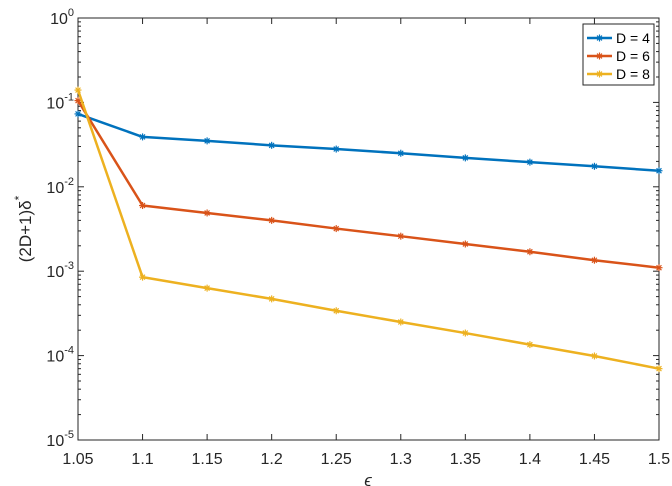 This screenshot has width=672, height=486. Describe the element at coordinates (207, 459) in the screenshot. I see `x-tick-label: 1.15` at that location.